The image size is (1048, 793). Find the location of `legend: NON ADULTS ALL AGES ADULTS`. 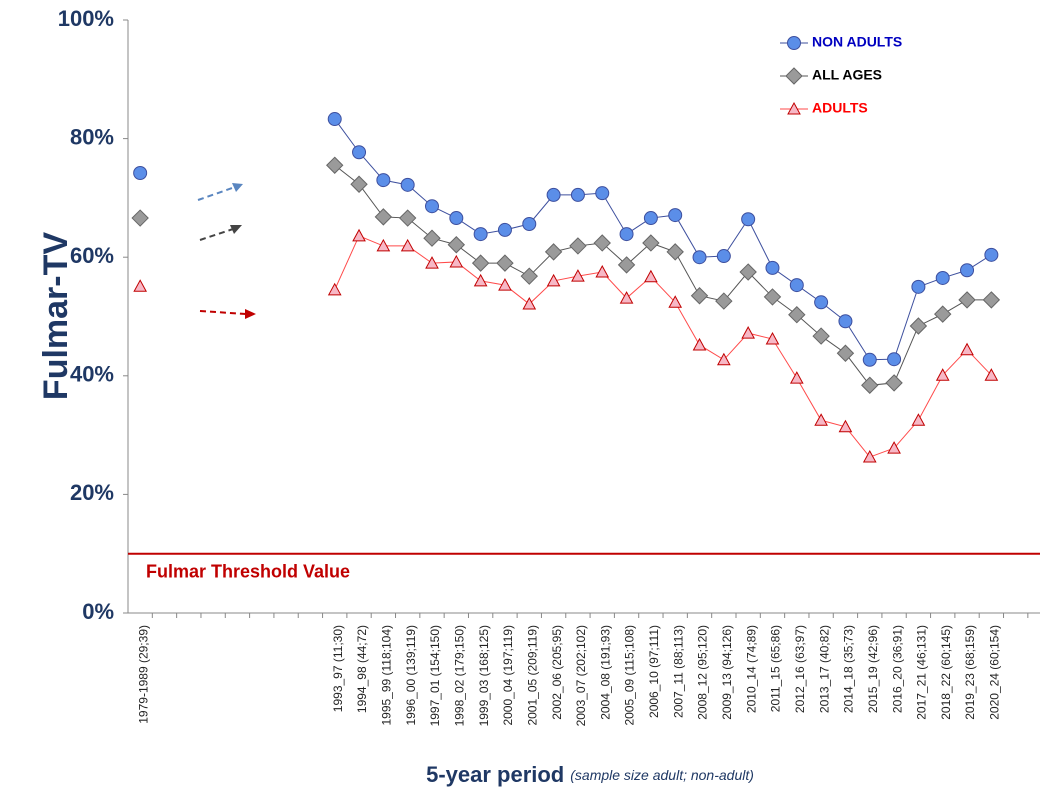

legend: NON ADULTS ALL AGES ADULTS is located at coordinates (841, 75).